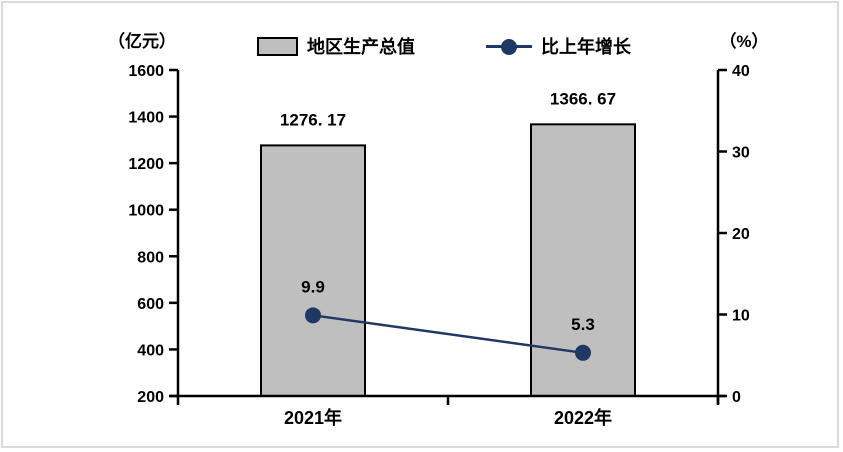 This screenshot has width=843, height=452. What do you see at coordinates (448, 334) in the screenshot?
I see `growth-line` at bounding box center [448, 334].